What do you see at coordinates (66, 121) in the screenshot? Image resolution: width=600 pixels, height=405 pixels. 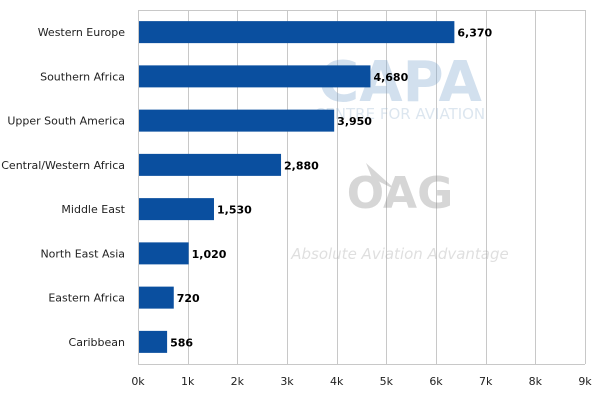 I see `category-label: Upper South America` at bounding box center [66, 121].